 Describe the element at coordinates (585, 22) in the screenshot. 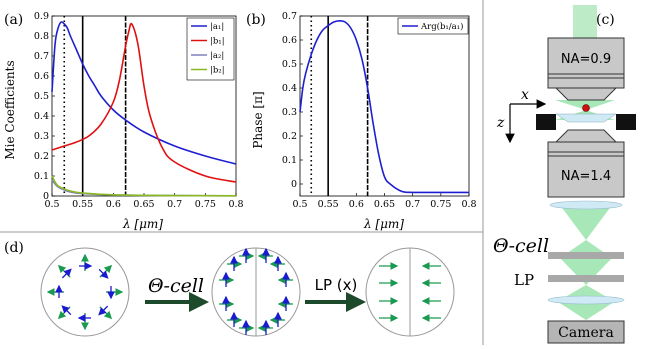

I see `input-beam` at that location.